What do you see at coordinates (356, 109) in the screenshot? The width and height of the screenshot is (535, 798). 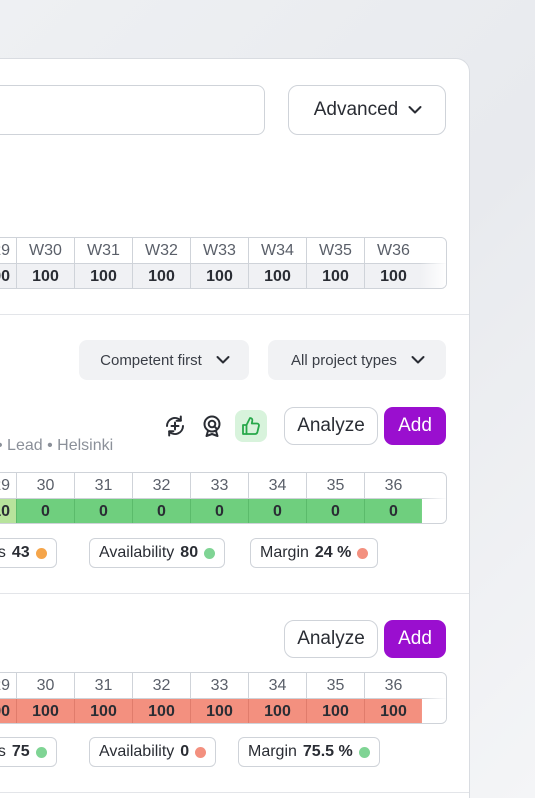 I see `advanced-label: Advanced` at bounding box center [356, 109].